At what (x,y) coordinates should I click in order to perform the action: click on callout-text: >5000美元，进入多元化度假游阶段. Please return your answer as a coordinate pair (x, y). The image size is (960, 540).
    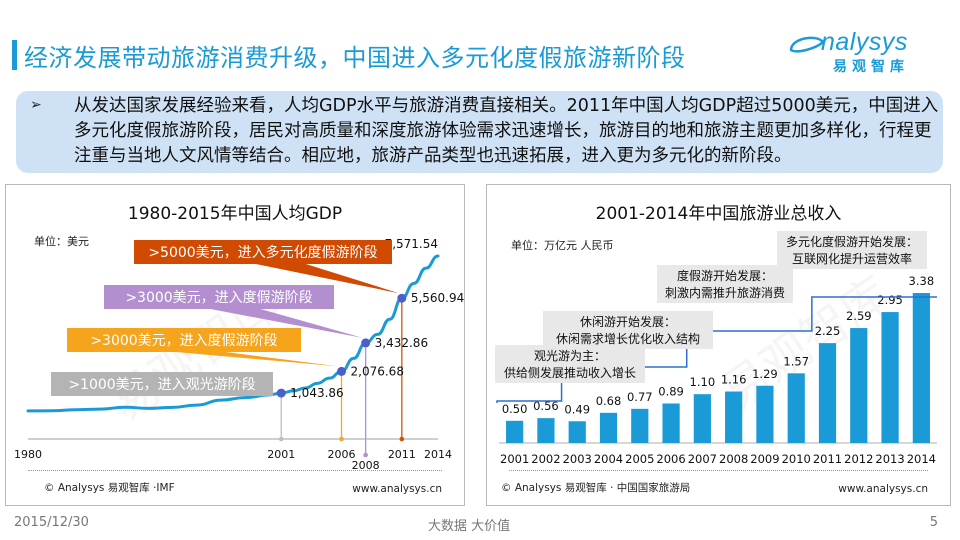
    Looking at the image, I should click on (262, 252).